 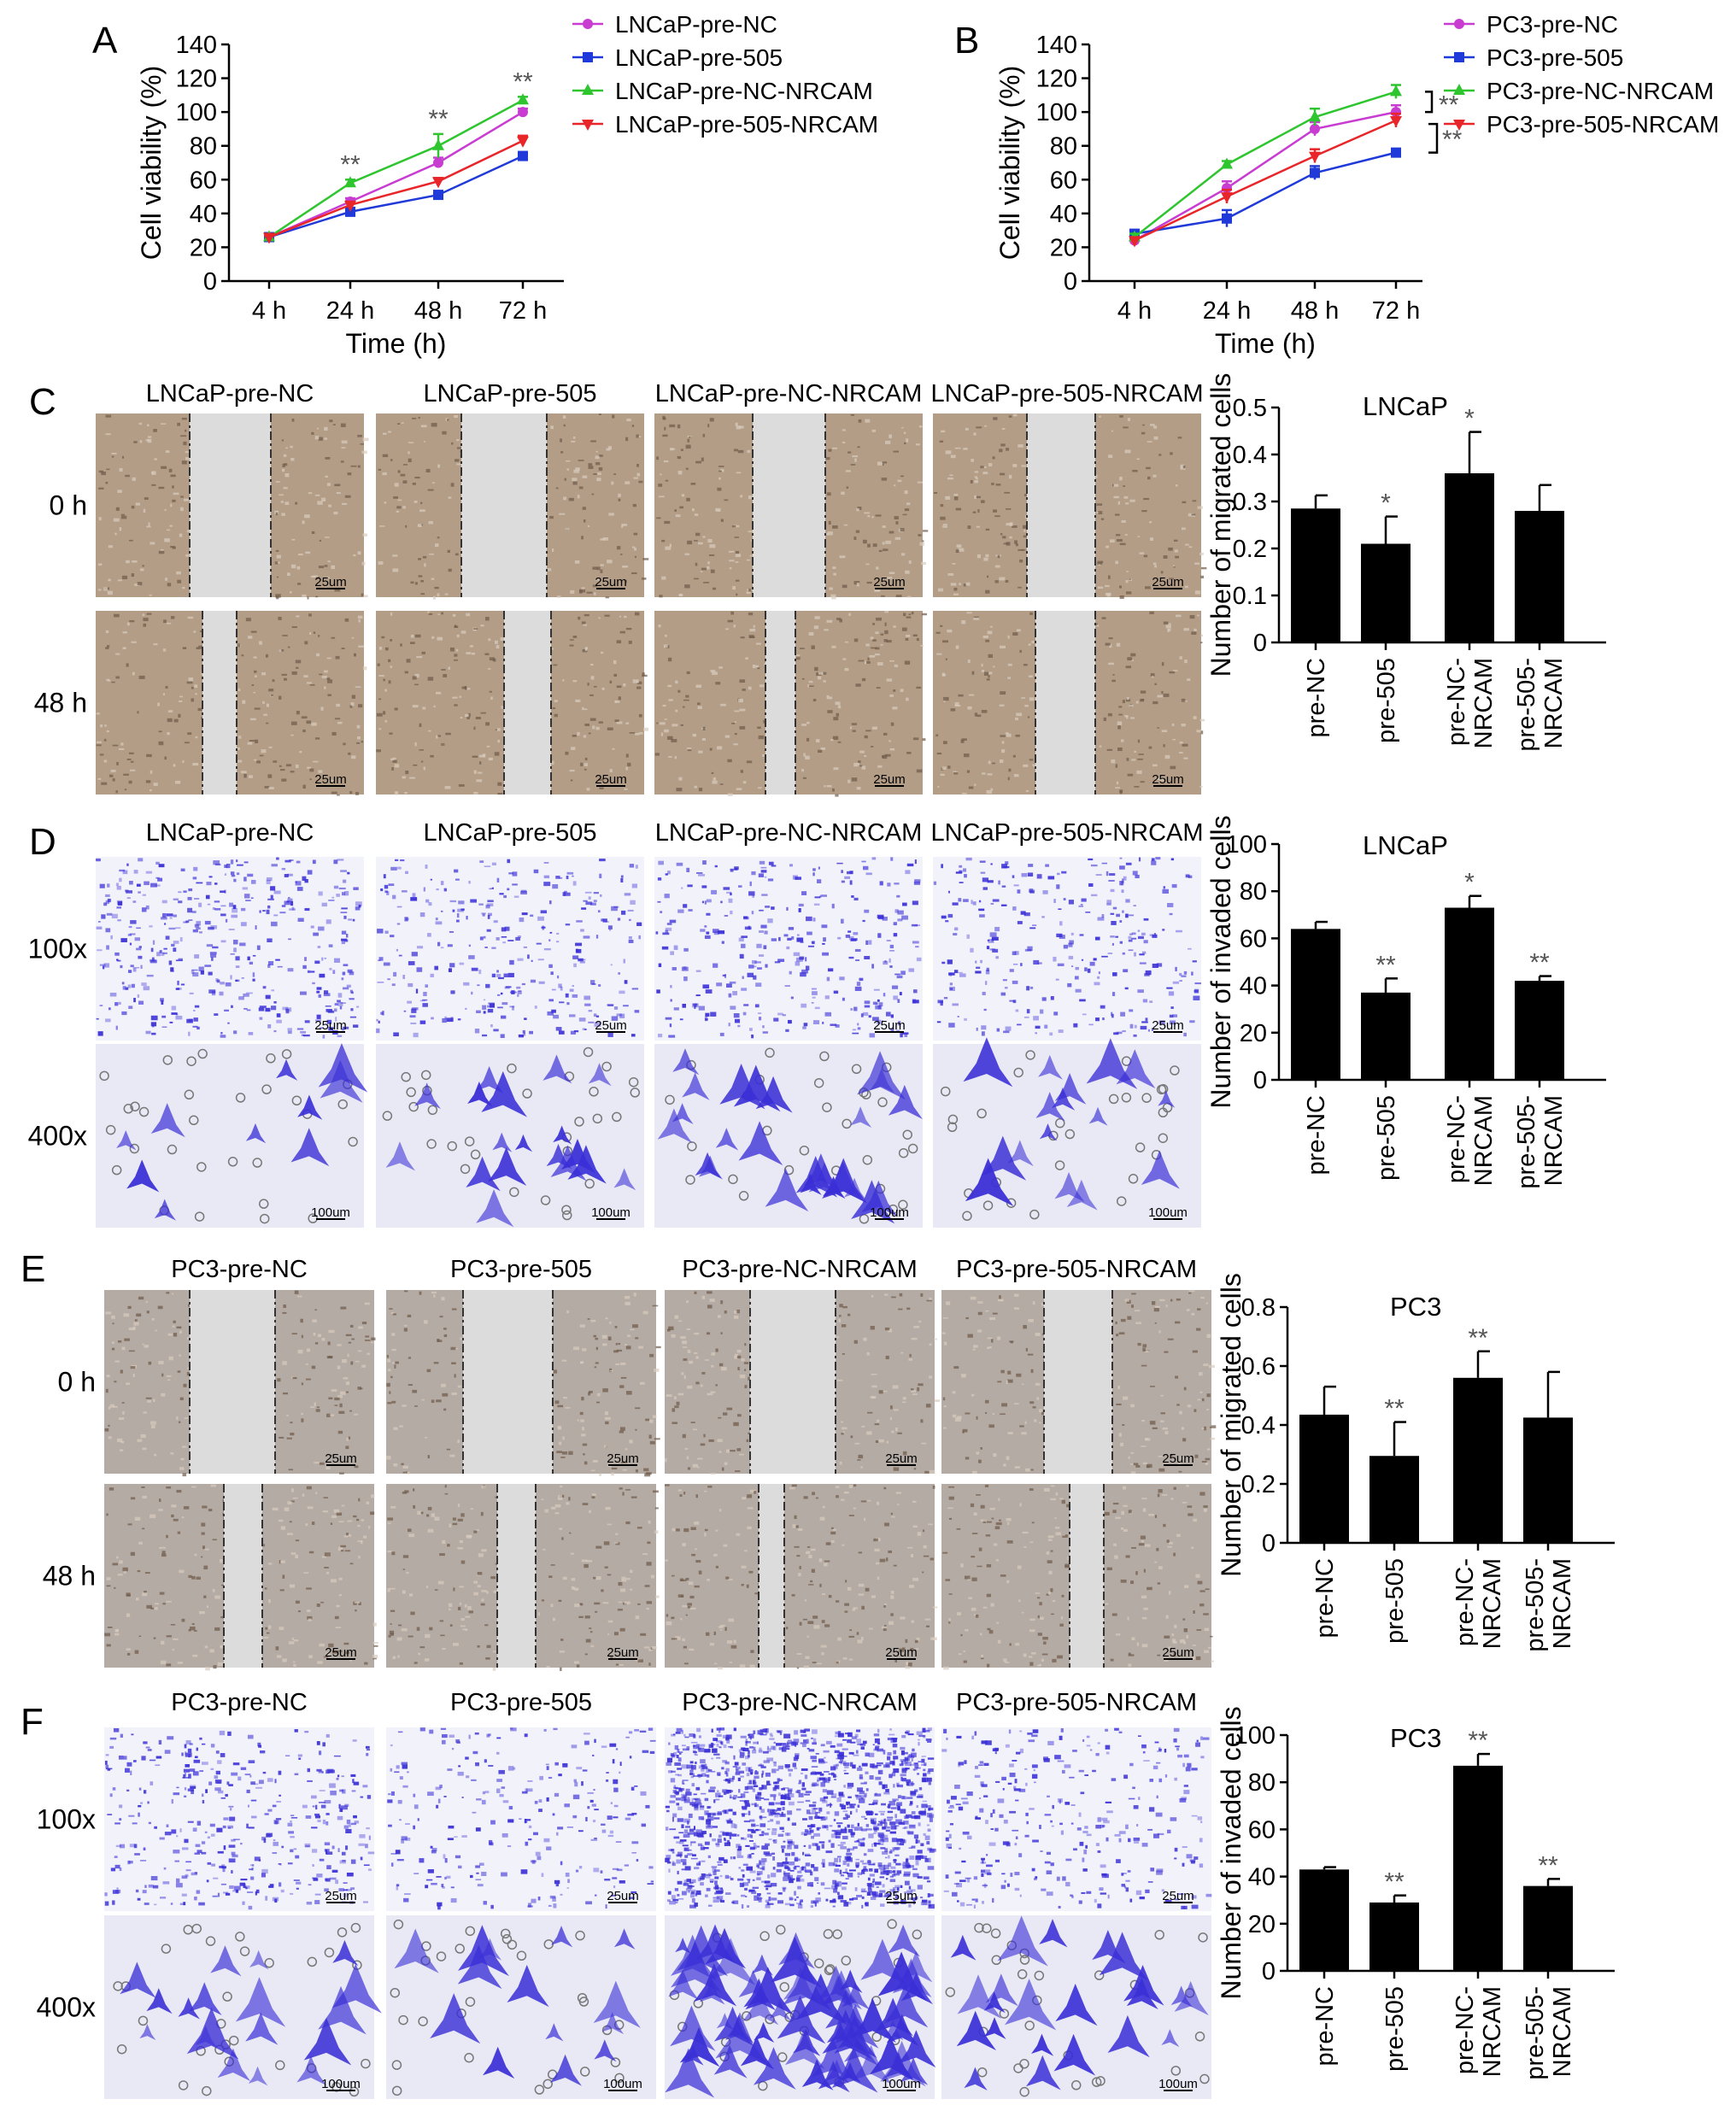 What do you see at coordinates (588, 125) in the screenshot?
I see `legend-marker` at bounding box center [588, 125].